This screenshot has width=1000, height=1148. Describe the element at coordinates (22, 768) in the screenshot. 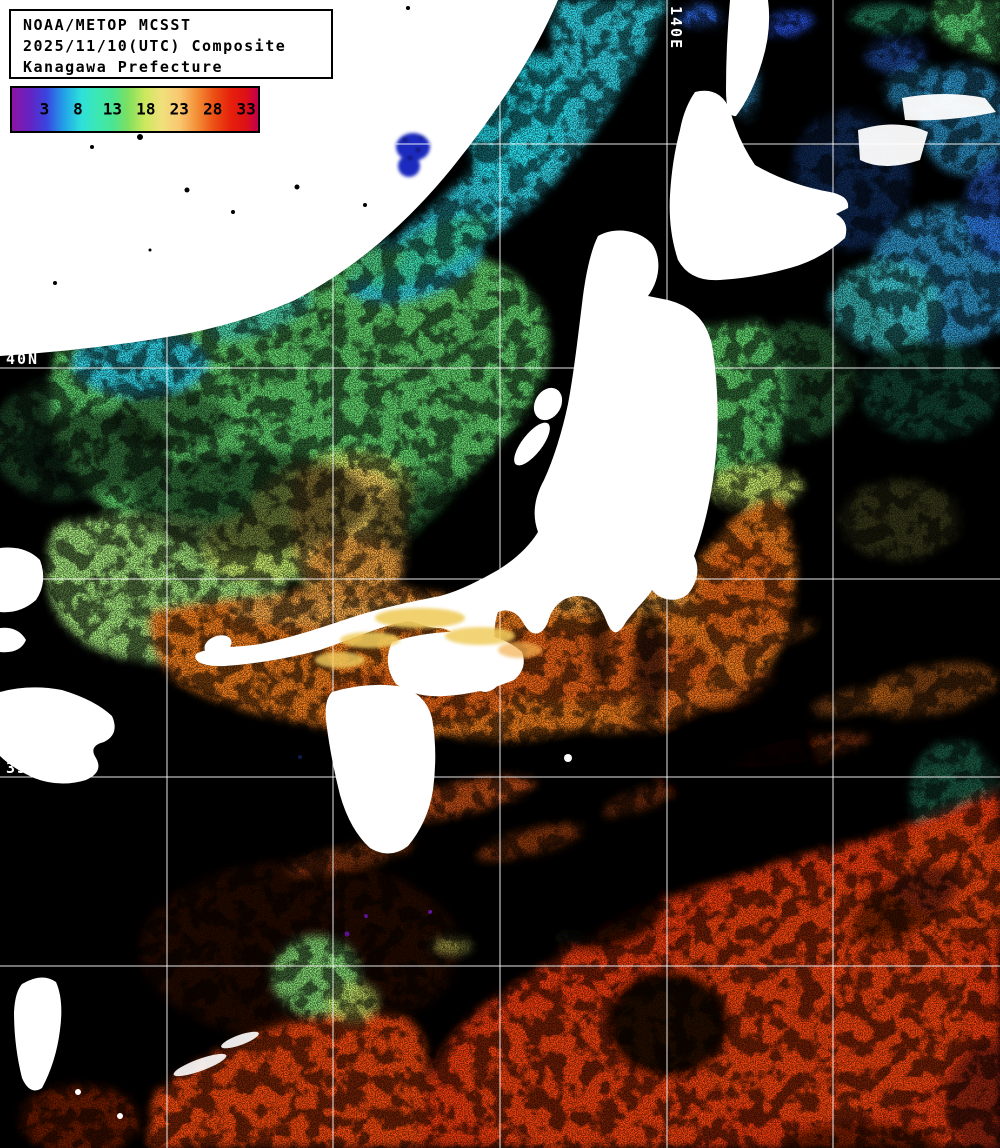

I see `latitude-label-35n: 35N` at that location.